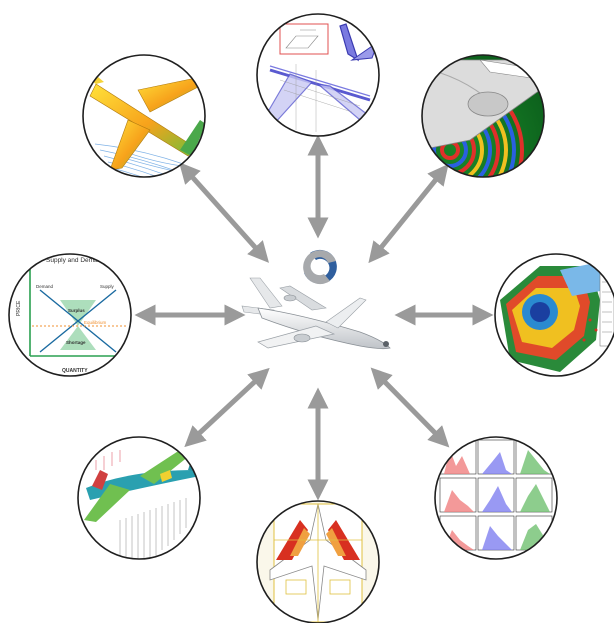 Image resolution: width=614 pixels, height=623 pixels. I want to click on arrow-spectra, so click(410, 407).